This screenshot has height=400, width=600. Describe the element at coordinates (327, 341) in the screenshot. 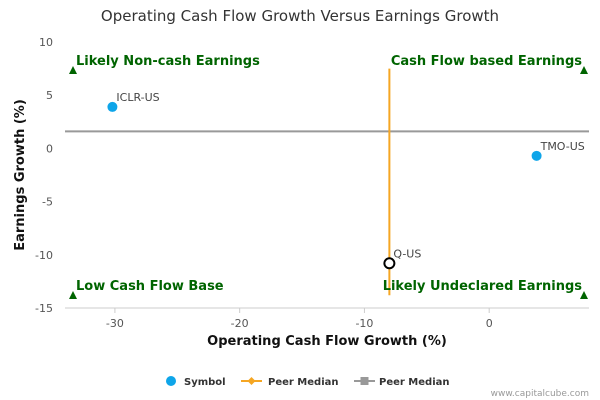

I see `x-axis-title: Operating Cash Flow Growth (%)` at that location.